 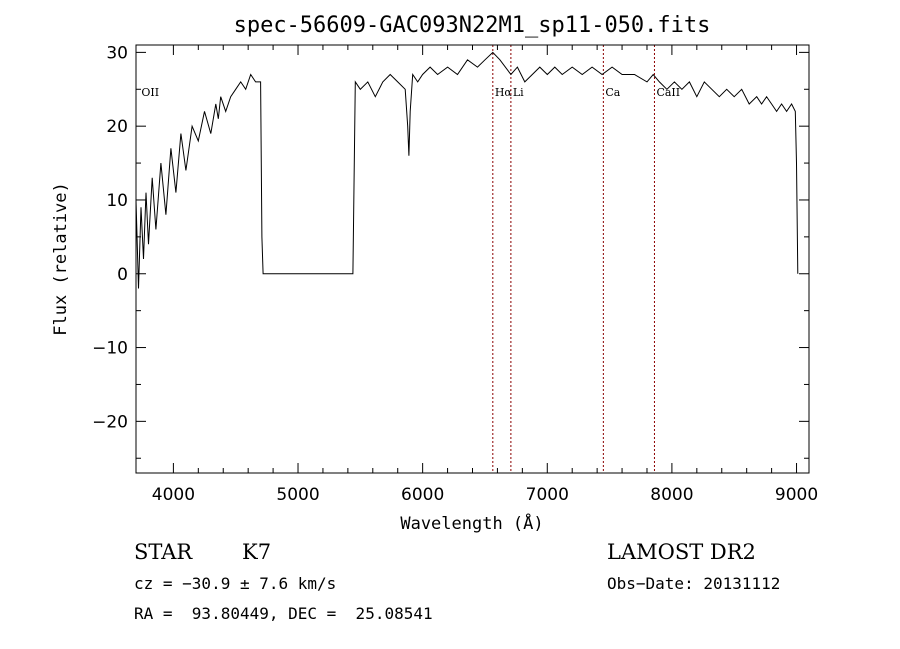 I want to click on x-axis-label: Wavelength (Å), so click(x=471, y=523).